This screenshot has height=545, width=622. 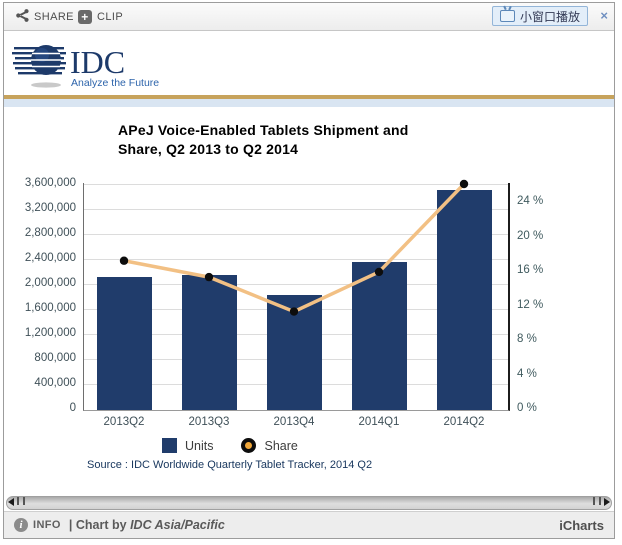 I want to click on share-point-2014Q2, so click(x=464, y=184).